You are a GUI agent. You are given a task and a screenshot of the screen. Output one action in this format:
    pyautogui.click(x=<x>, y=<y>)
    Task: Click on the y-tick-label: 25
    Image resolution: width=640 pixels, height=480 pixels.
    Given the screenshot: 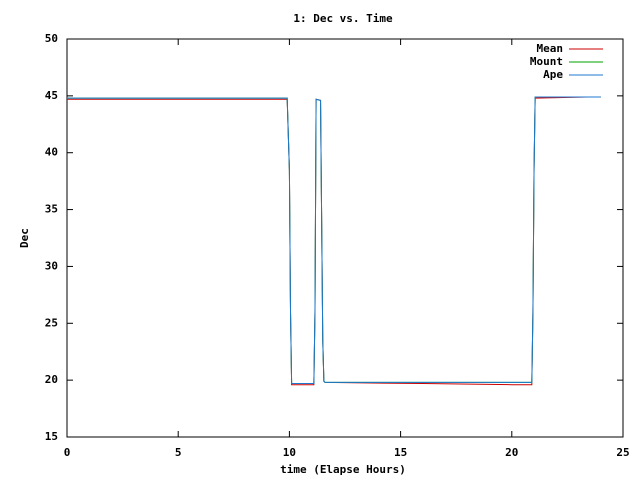 What is the action you would take?
    pyautogui.click(x=51, y=322)
    